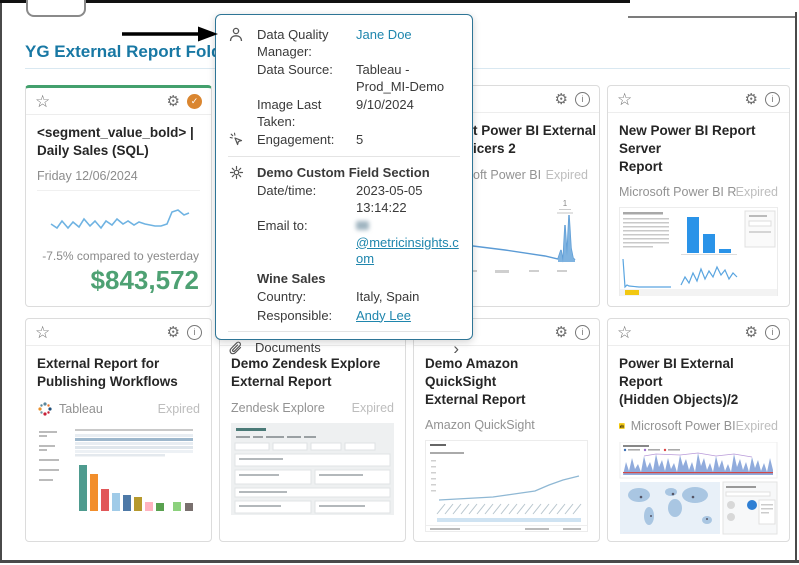 This screenshot has width=799, height=565. Describe the element at coordinates (288, 348) in the screenshot. I see `documents-label: Documents` at that location.